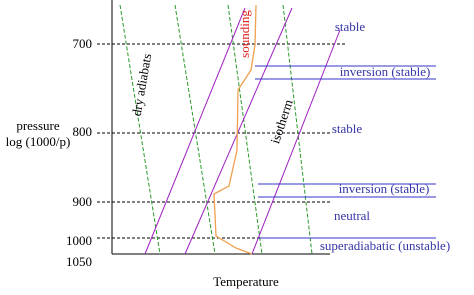 The width and height of the screenshot is (474, 295). Describe the element at coordinates (83, 201) in the screenshot. I see `tick-label: 900` at that location.